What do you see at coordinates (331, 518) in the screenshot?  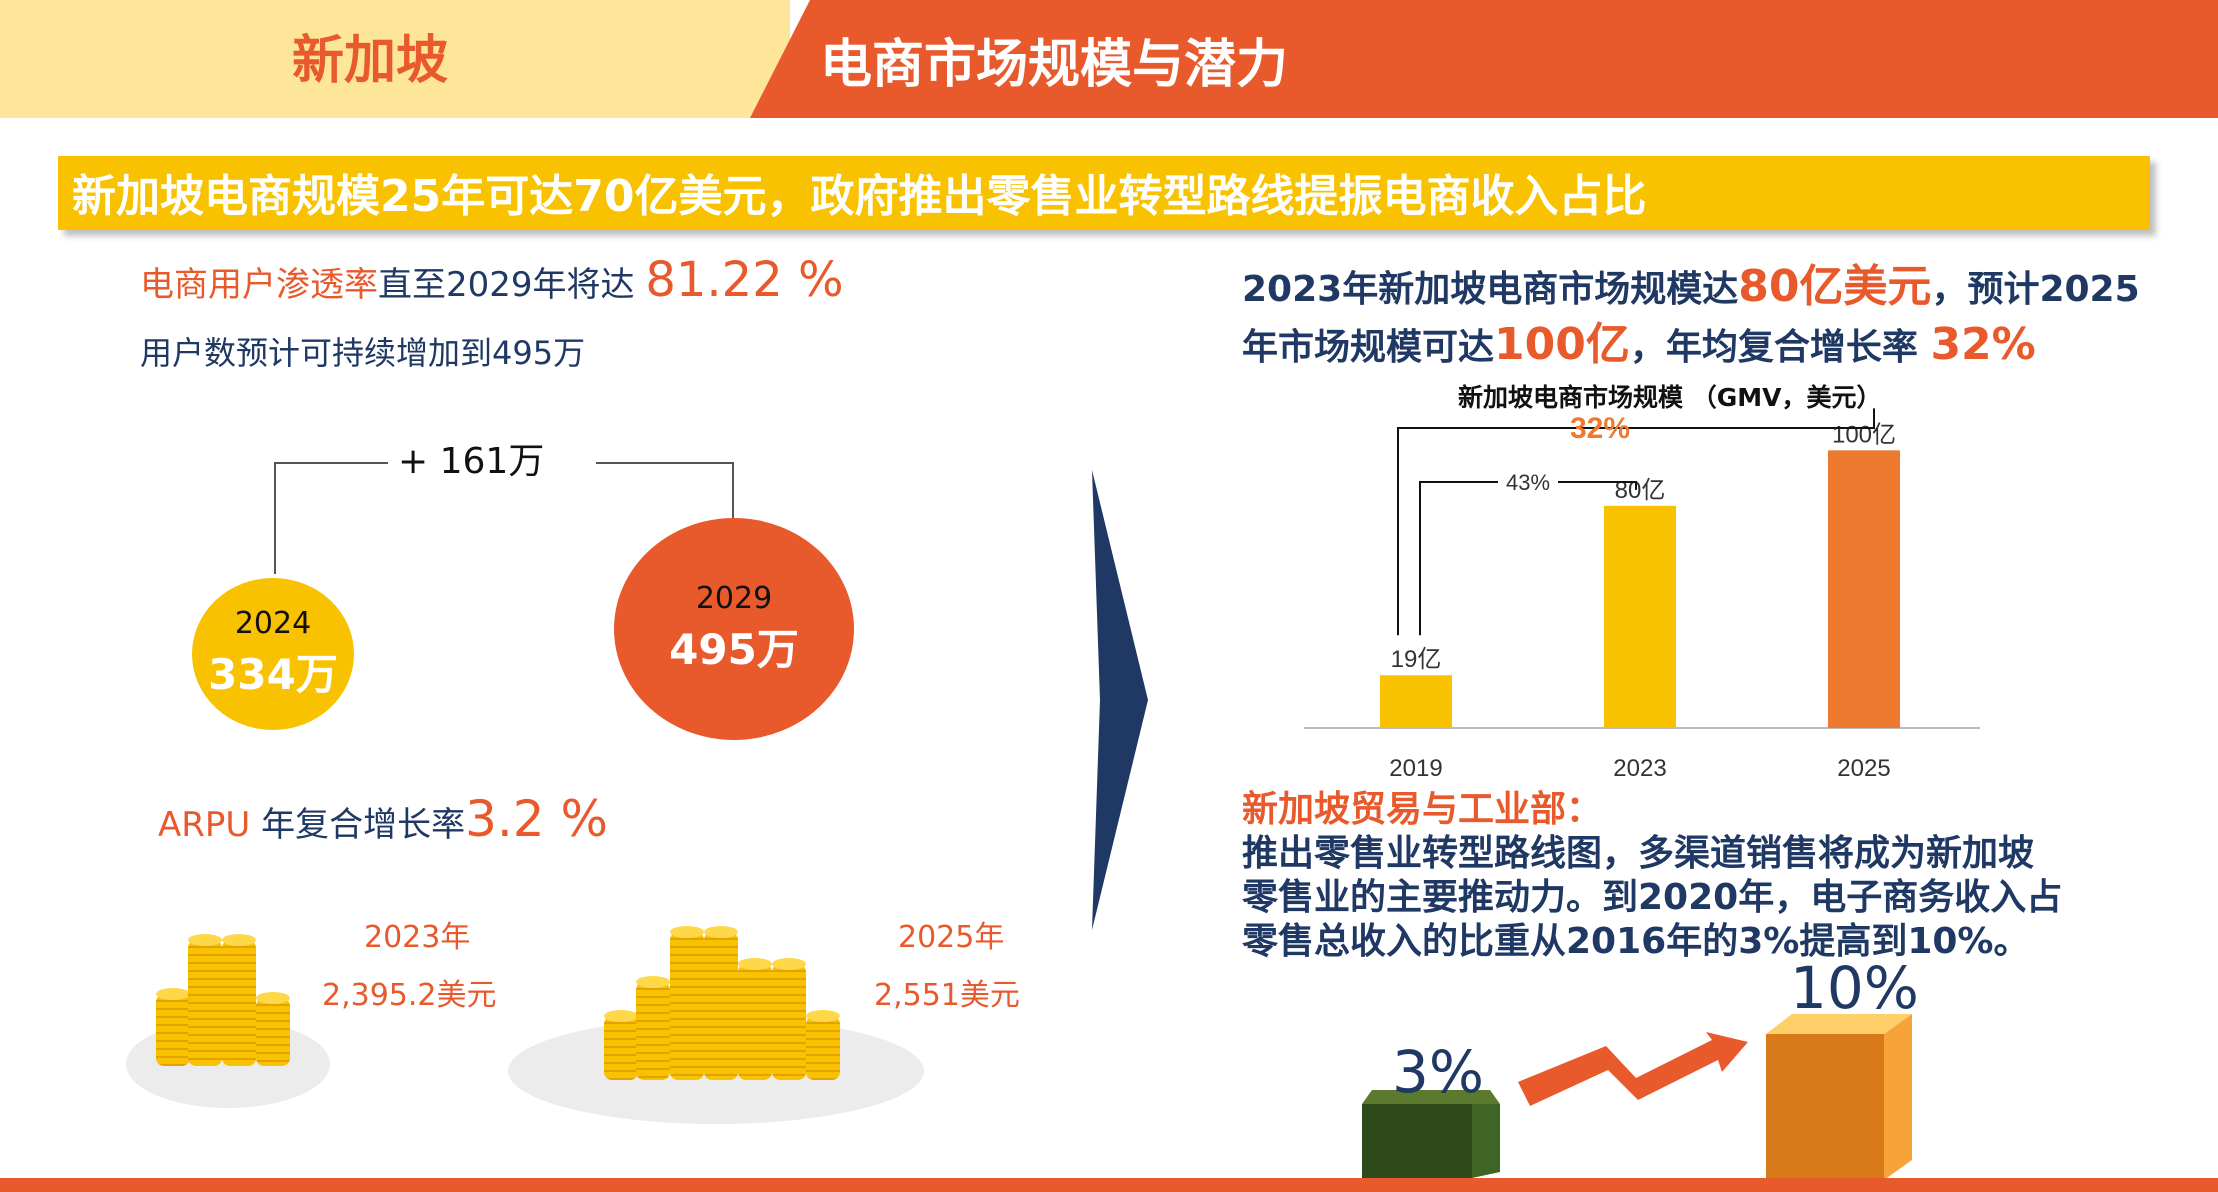 I see `increase-bracket-left` at bounding box center [331, 518].